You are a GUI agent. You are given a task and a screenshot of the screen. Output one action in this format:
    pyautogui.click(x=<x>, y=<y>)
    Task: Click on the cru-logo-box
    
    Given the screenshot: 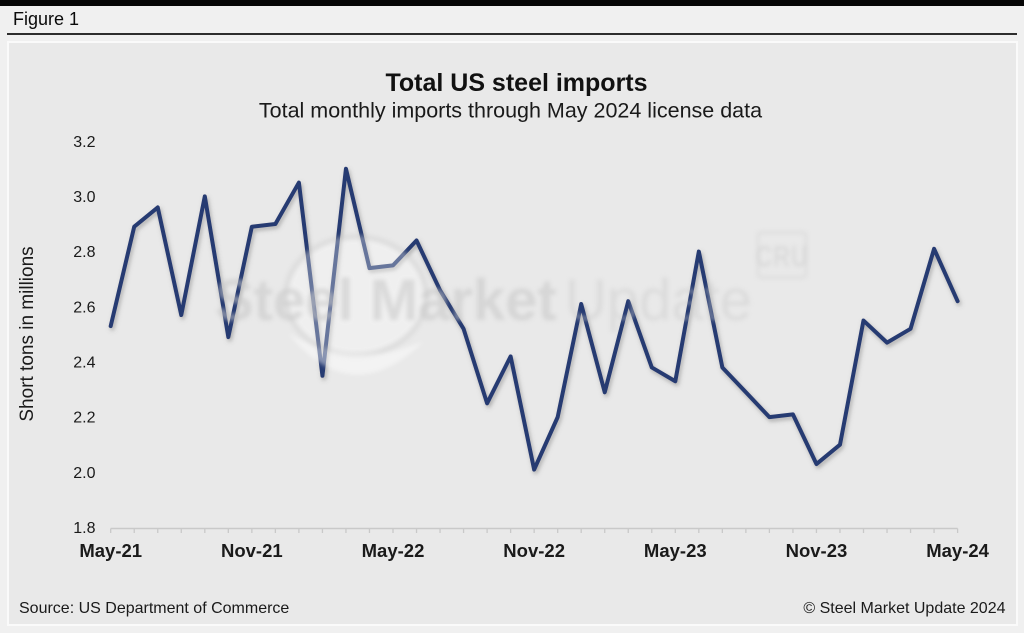 What is the action you would take?
    pyautogui.click(x=782, y=255)
    